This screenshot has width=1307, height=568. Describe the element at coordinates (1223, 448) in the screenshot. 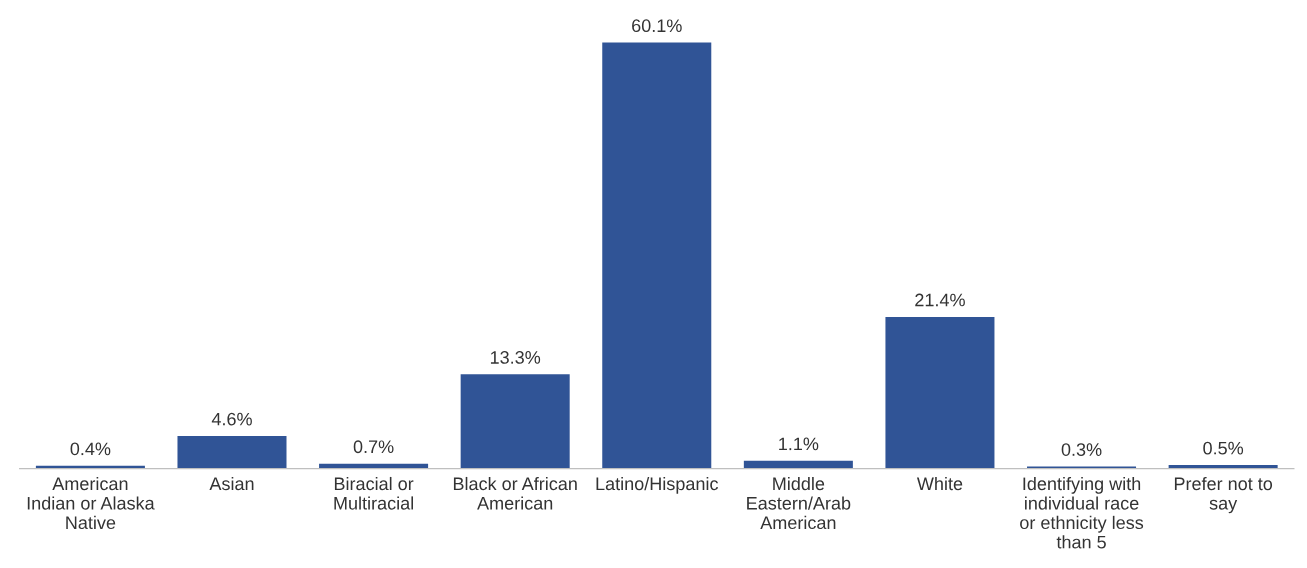

I see `data-label: 0.5%` at that location.